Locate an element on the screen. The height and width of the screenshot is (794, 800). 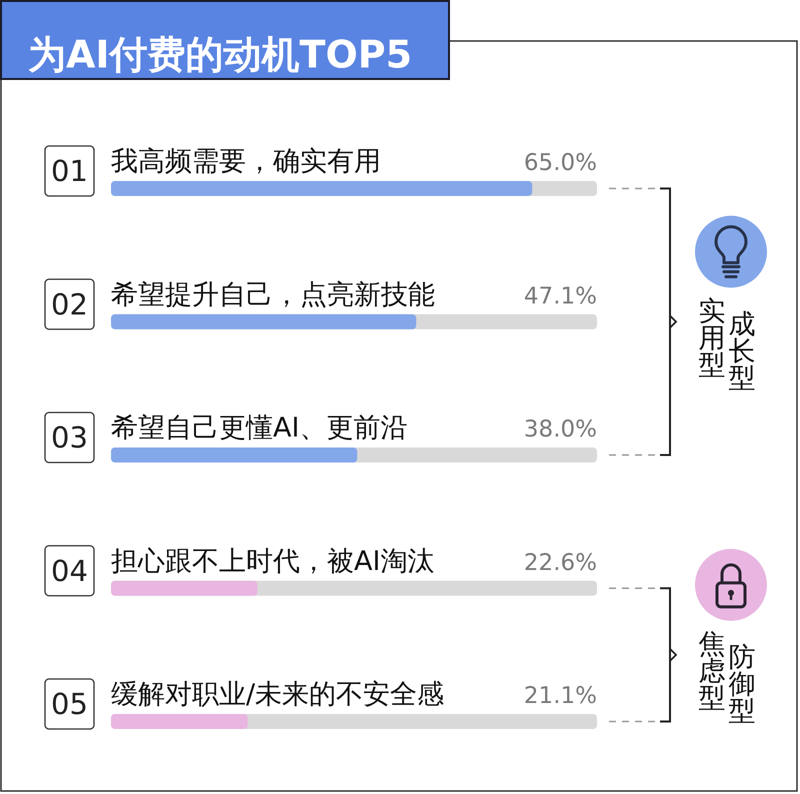
text: 05 is located at coordinates (69, 704).